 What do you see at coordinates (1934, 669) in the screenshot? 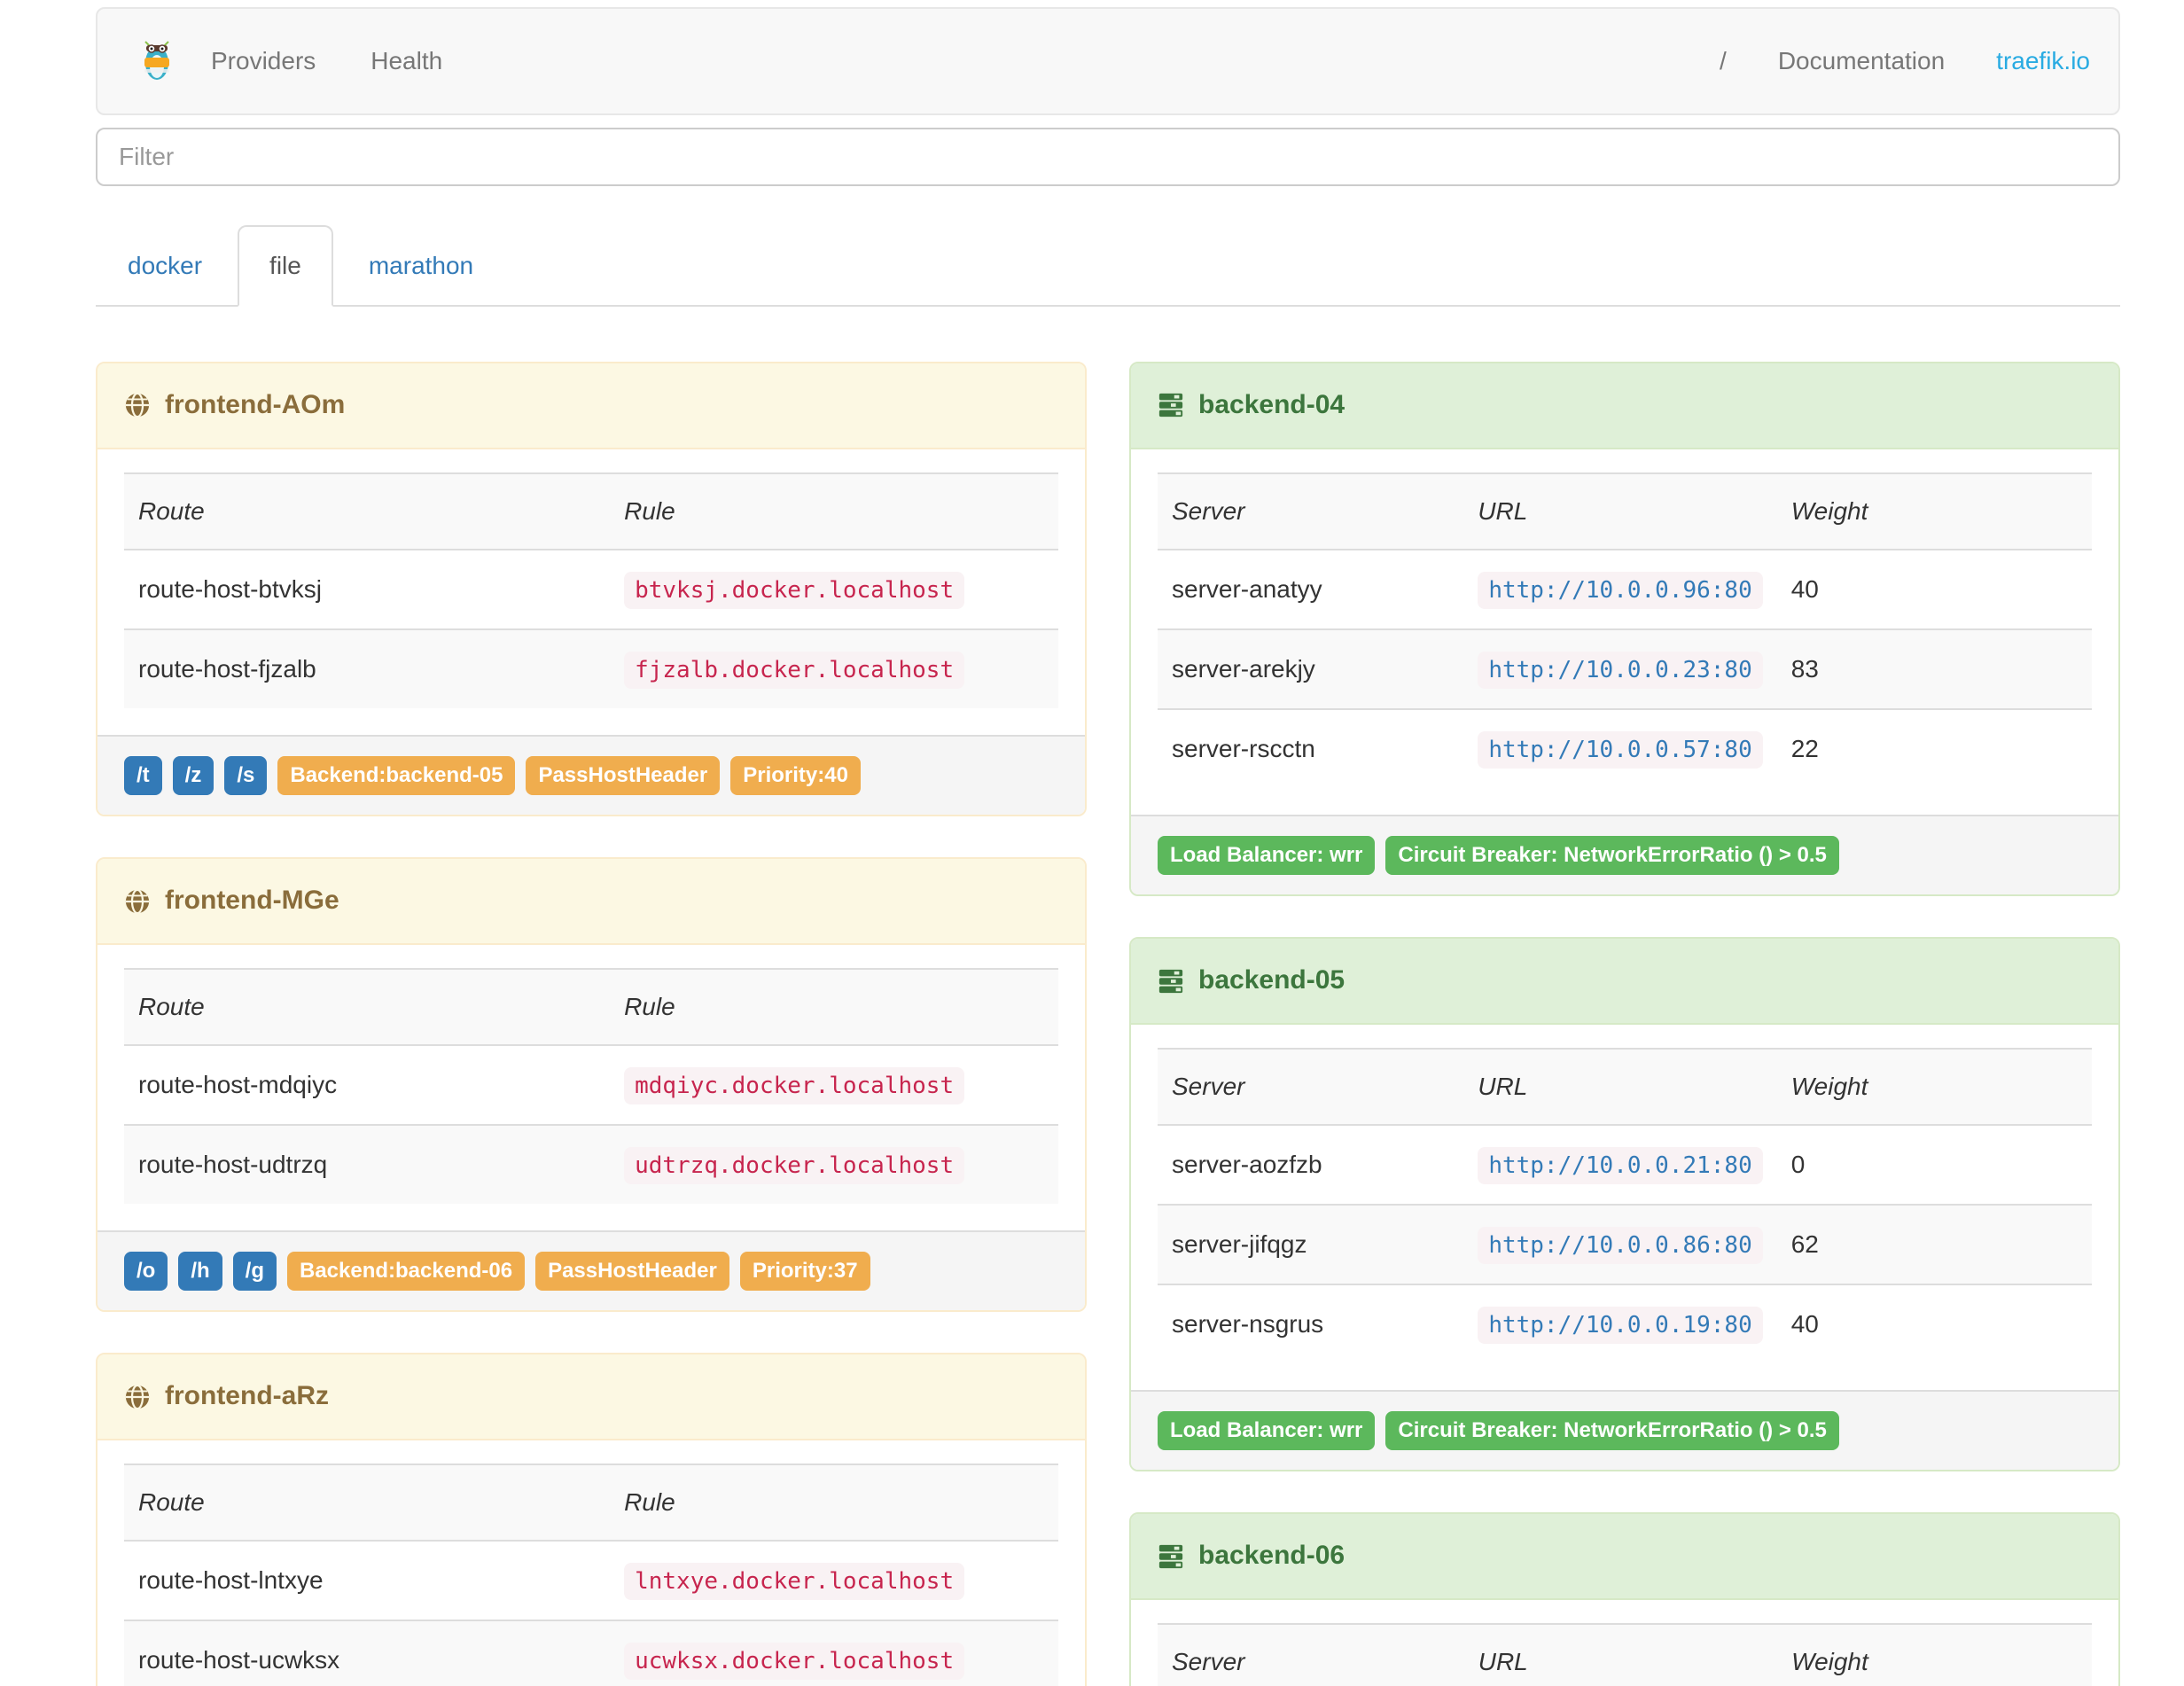
I see `server-weight: 83` at bounding box center [1934, 669].